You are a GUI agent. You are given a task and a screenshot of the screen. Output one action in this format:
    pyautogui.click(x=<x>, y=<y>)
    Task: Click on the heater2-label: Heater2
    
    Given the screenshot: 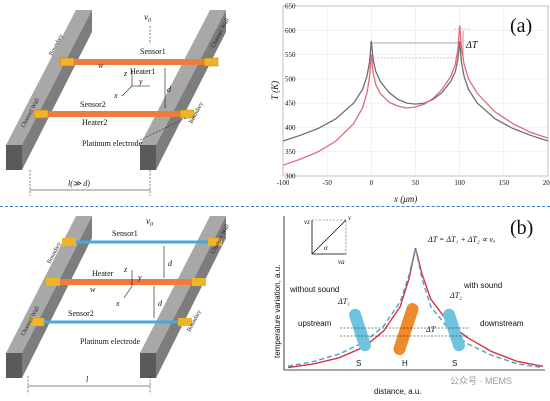 What is the action you would take?
    pyautogui.click(x=94, y=122)
    